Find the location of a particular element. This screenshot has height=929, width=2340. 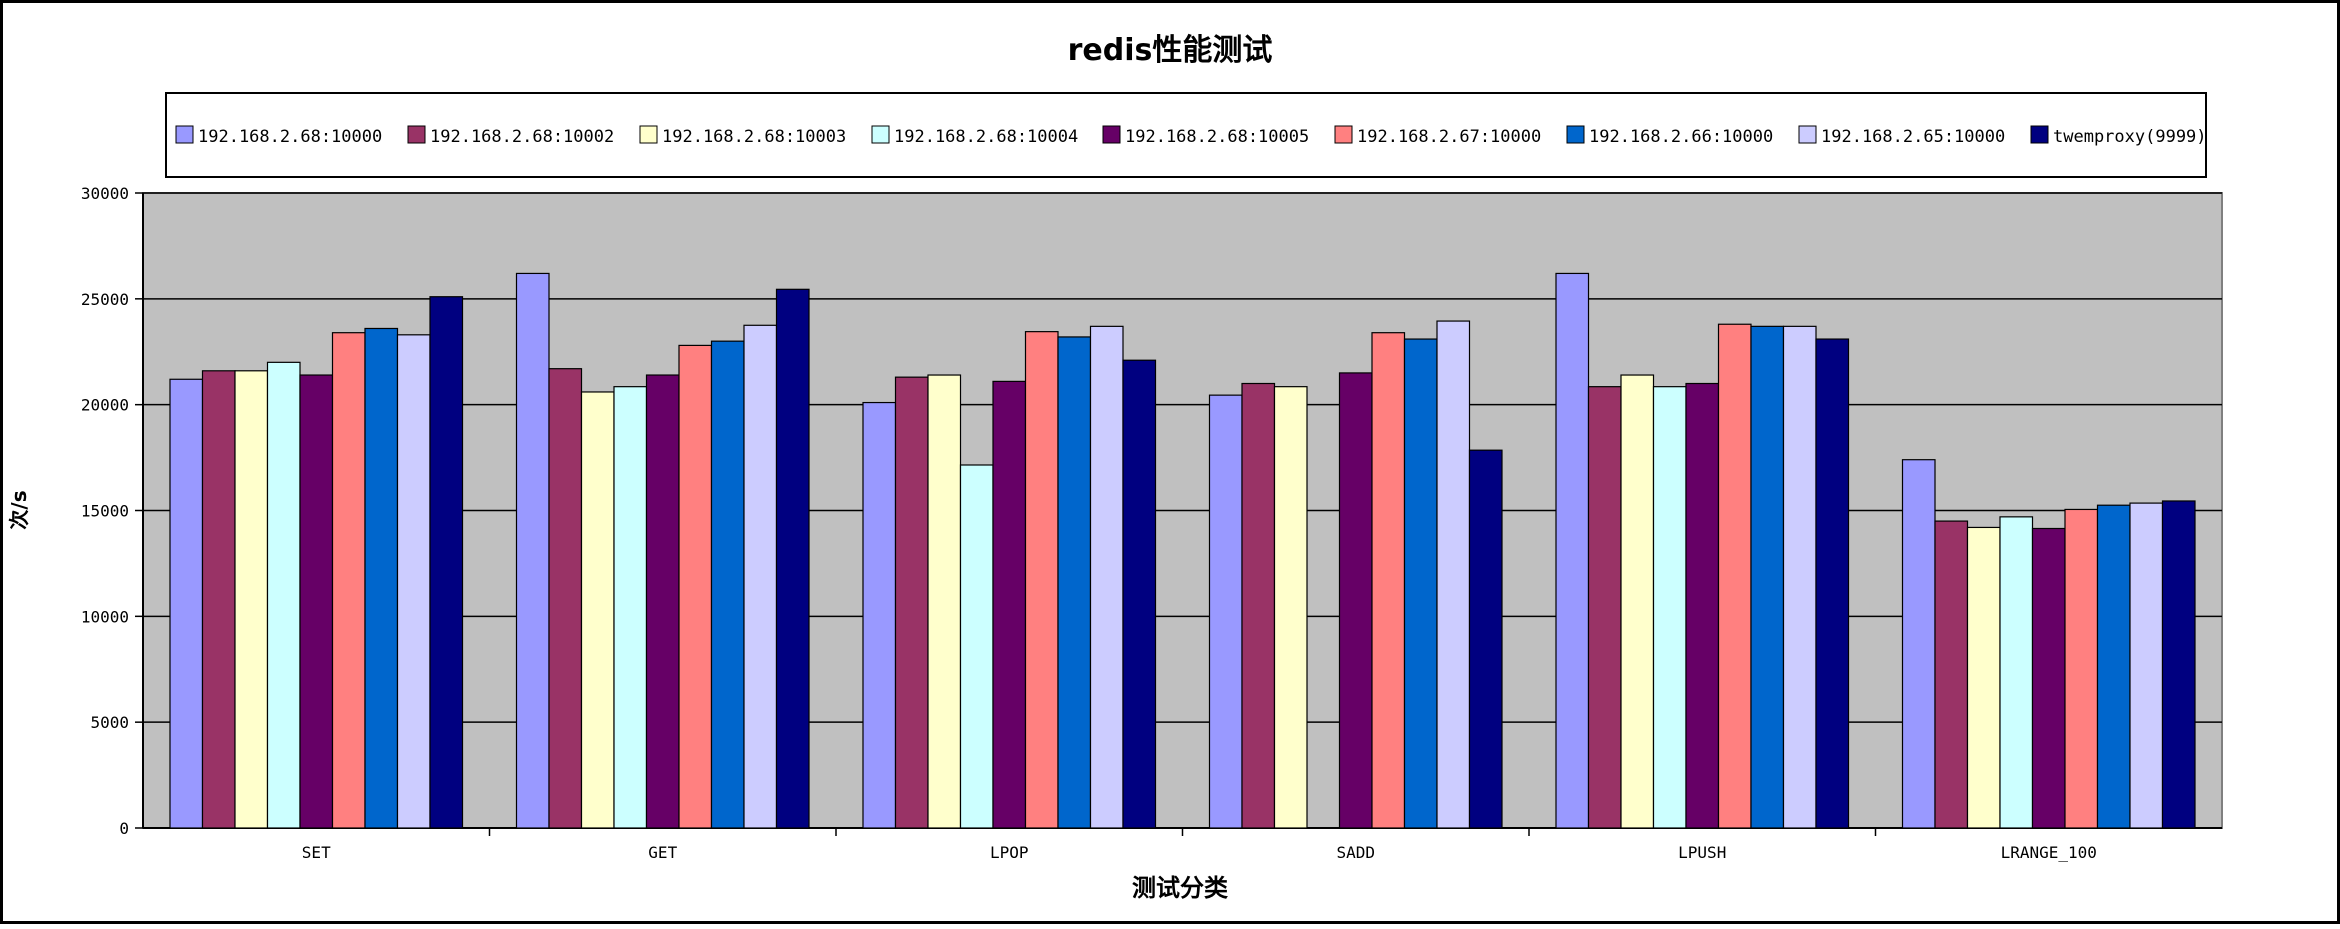

y-axis-title: 次/s is located at coordinates (19, 509).